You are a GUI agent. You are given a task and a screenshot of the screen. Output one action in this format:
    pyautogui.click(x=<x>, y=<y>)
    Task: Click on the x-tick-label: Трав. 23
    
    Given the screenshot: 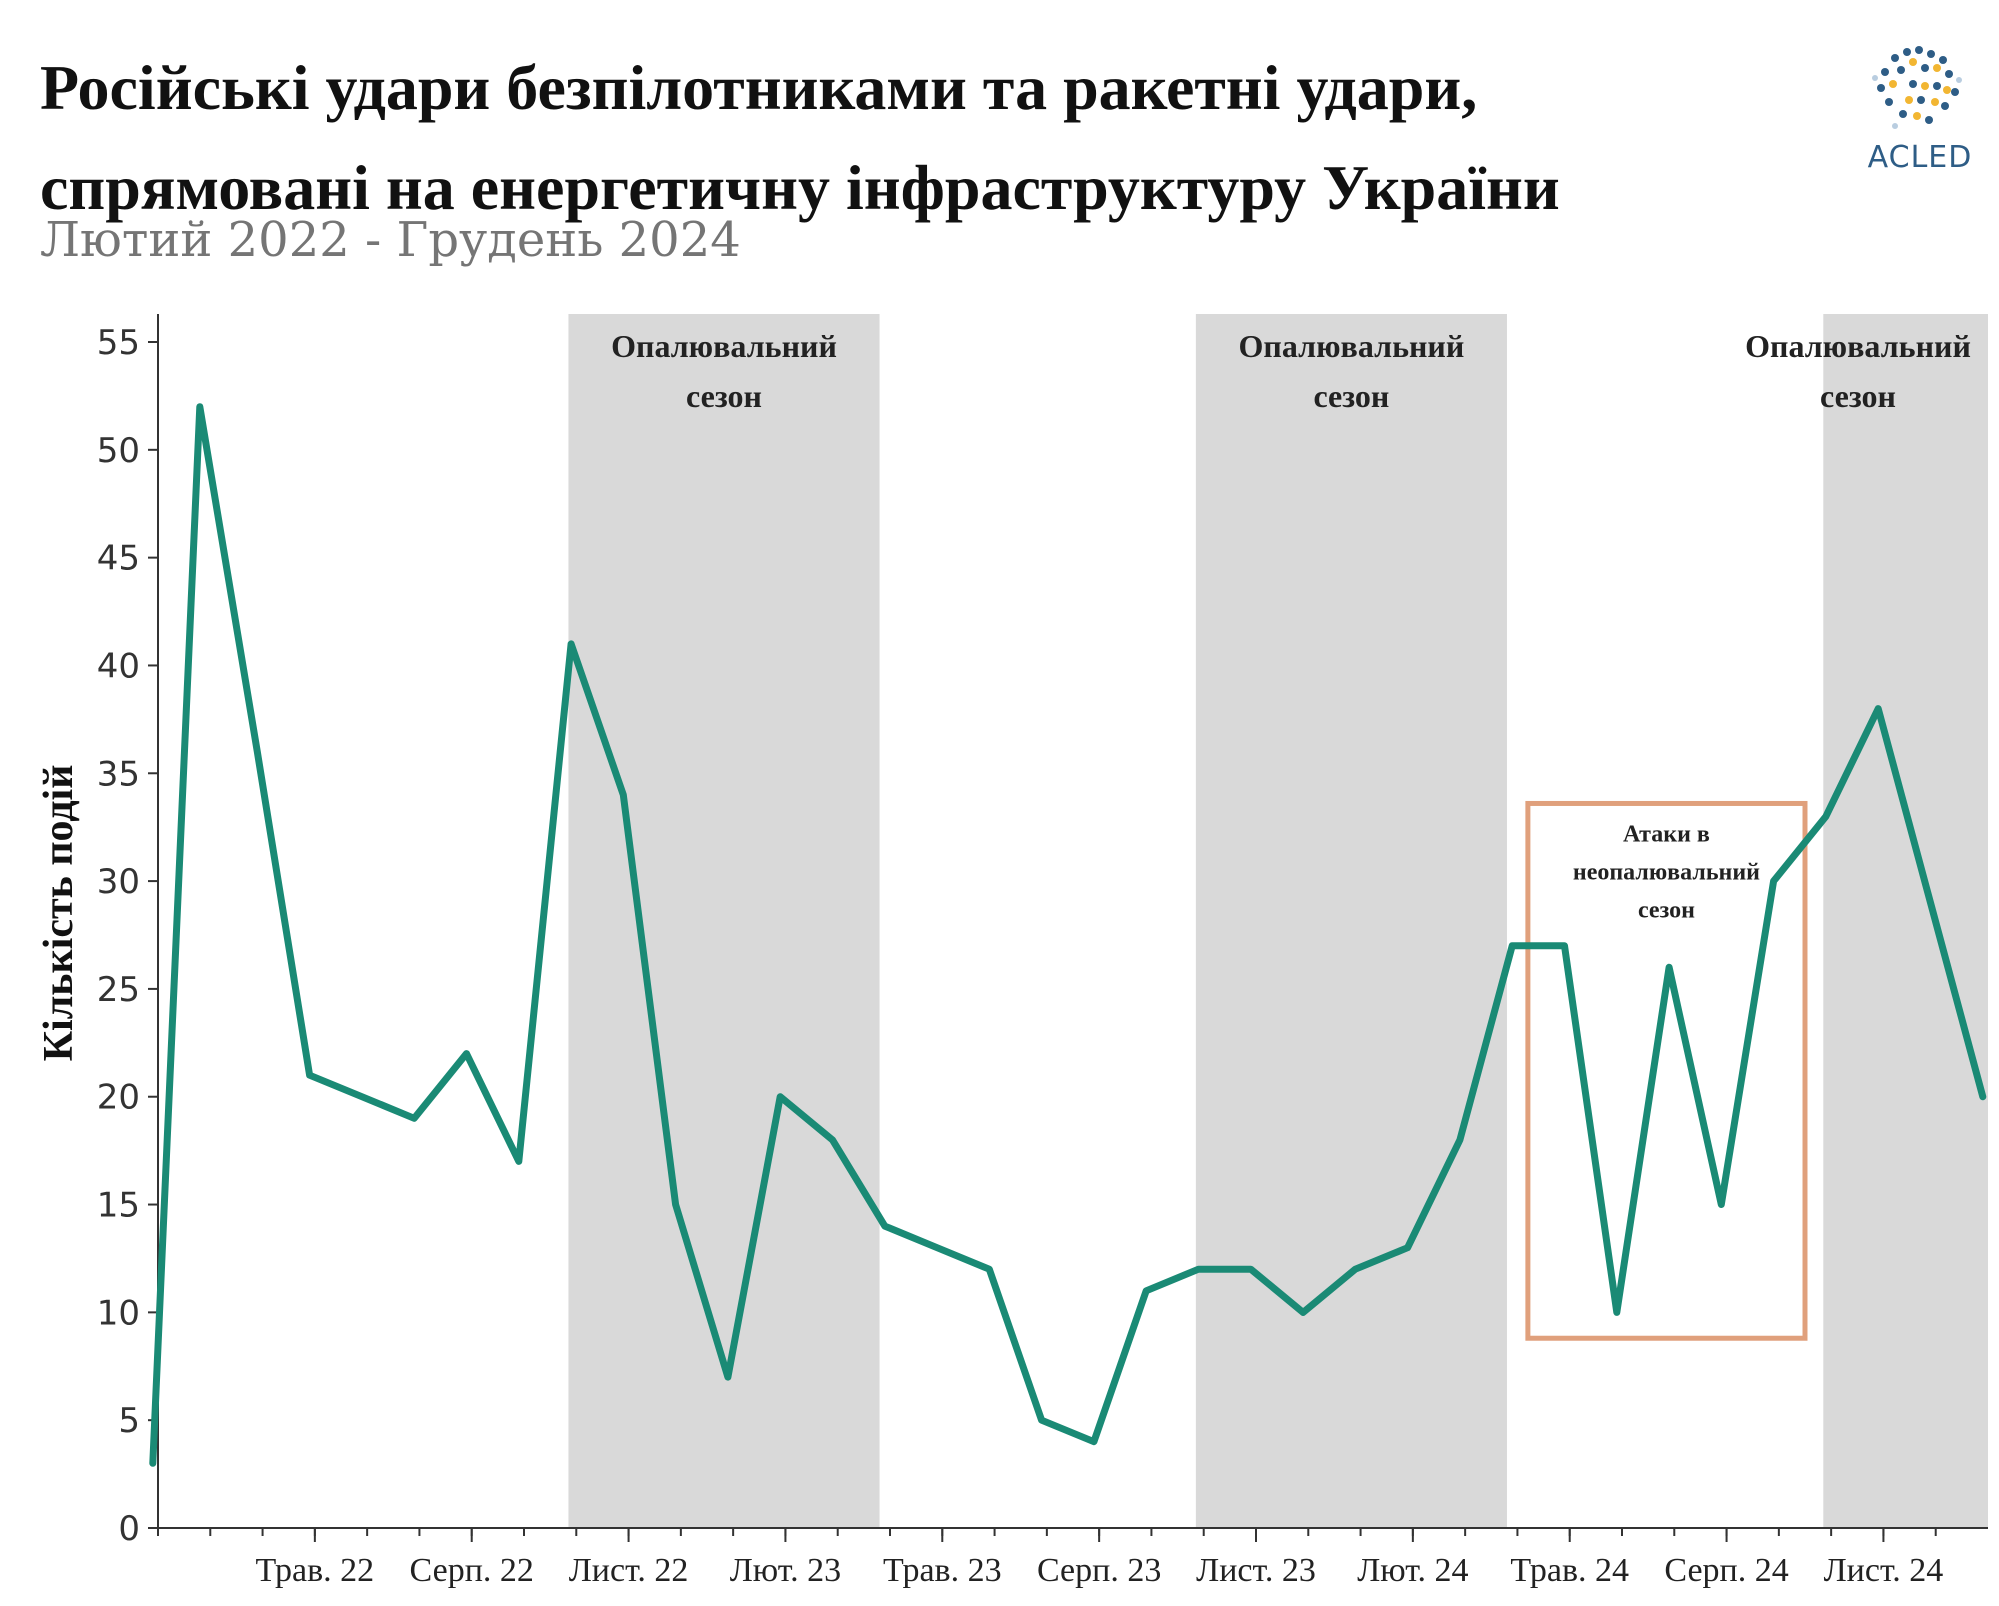 What is the action you would take?
    pyautogui.click(x=942, y=1570)
    